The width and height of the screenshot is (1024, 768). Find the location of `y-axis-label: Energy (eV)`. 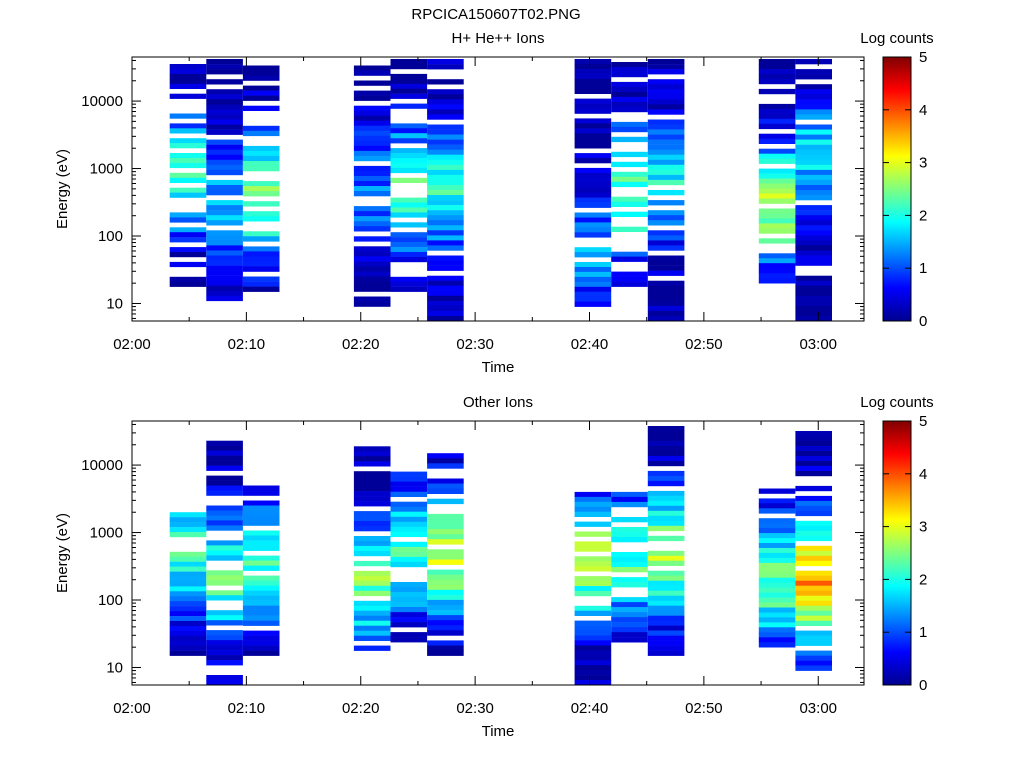

y-axis-label: Energy (eV) is located at coordinates (62, 553).